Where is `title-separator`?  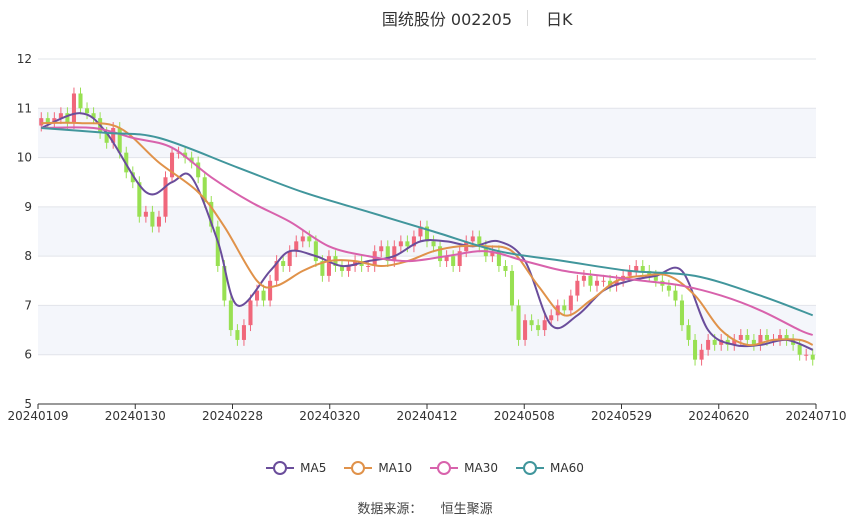
title-separator is located at coordinates (527, 18).